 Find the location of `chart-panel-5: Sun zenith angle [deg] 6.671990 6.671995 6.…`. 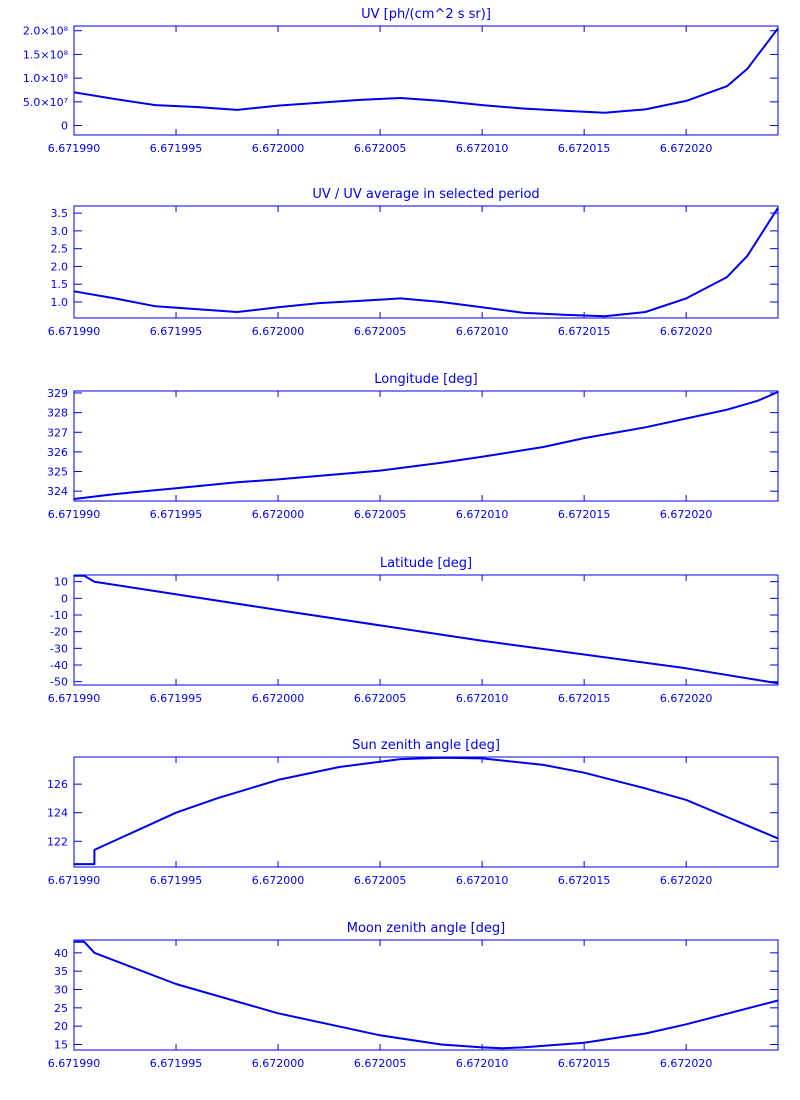

chart-panel-5: Sun zenith angle [deg] 6.671990 6.671995 6.… is located at coordinates (413, 812).